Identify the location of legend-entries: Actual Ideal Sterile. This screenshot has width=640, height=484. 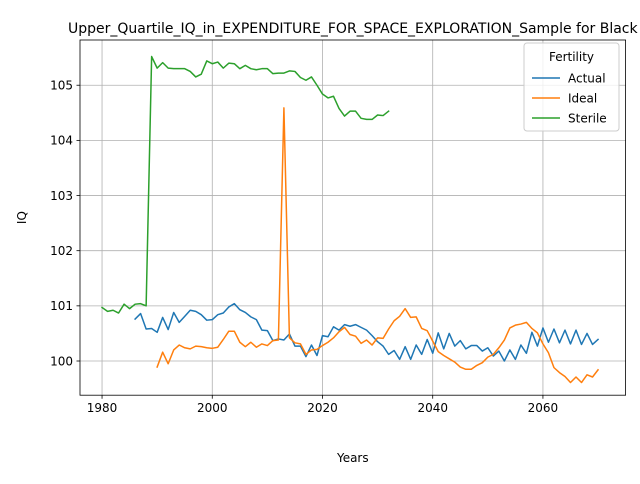
(569, 98).